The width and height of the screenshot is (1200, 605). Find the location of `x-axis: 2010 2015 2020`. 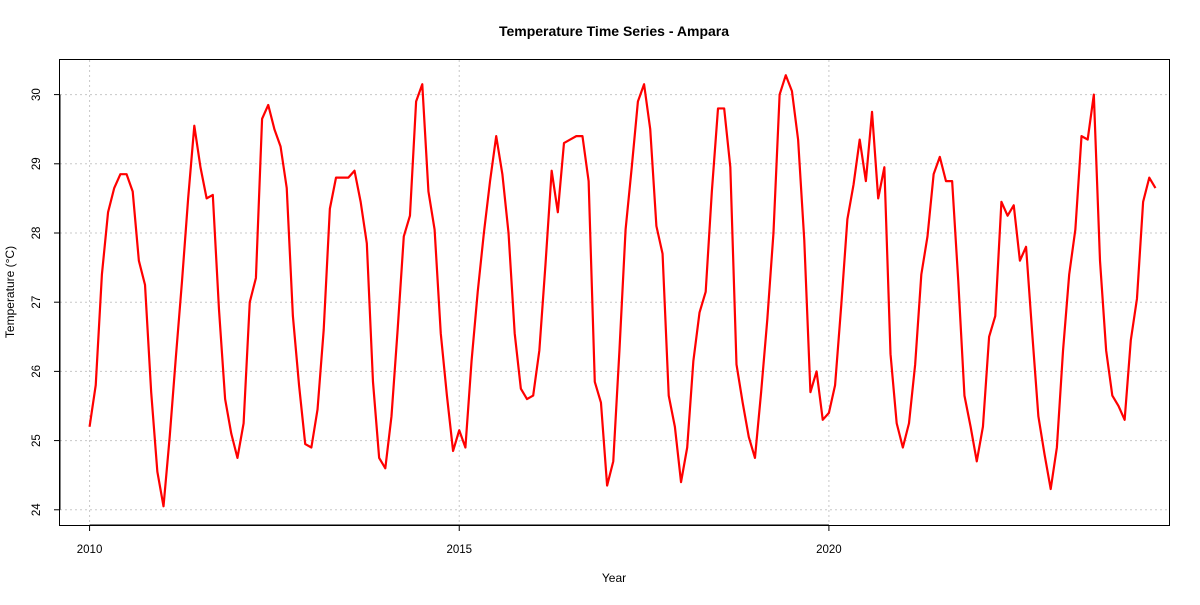

x-axis: 2010 2015 2020 is located at coordinates (459, 540).